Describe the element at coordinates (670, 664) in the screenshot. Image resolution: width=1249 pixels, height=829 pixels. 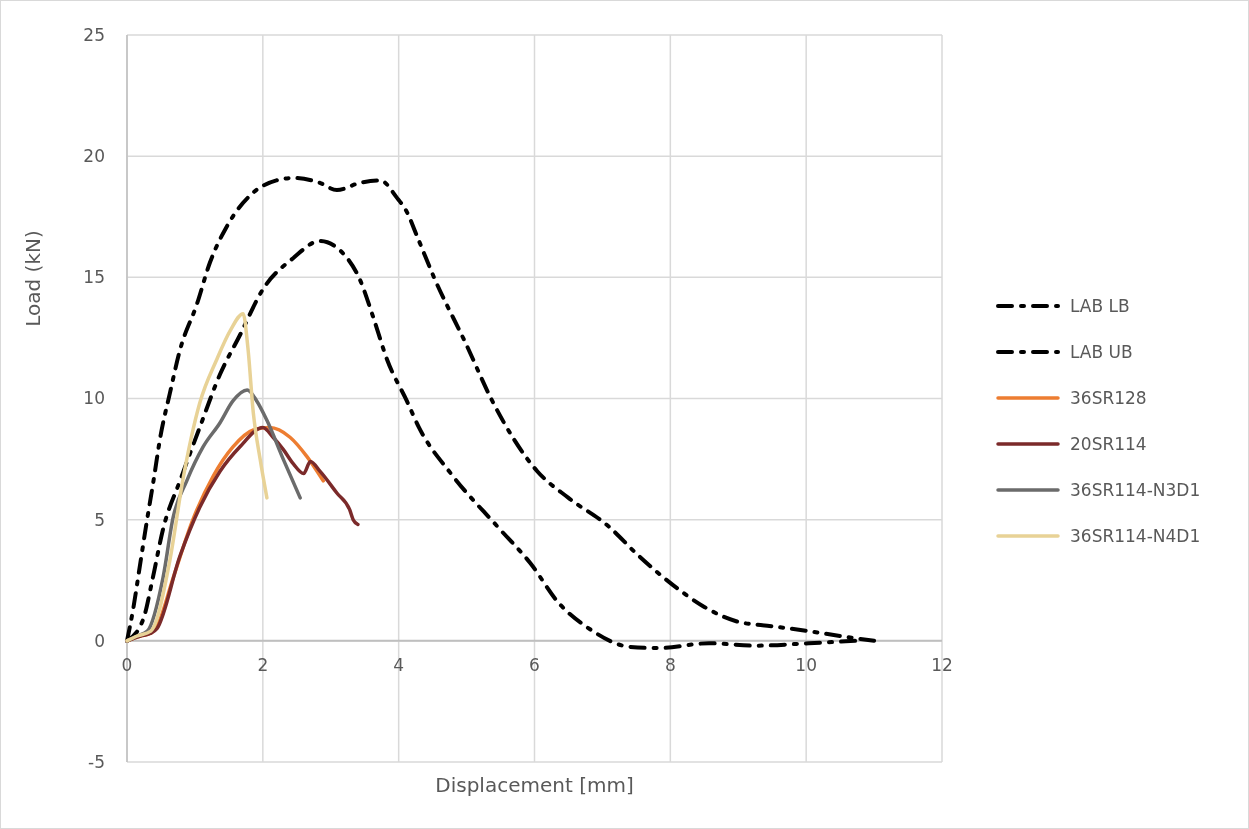
I see `x-tick-label: 8` at that location.